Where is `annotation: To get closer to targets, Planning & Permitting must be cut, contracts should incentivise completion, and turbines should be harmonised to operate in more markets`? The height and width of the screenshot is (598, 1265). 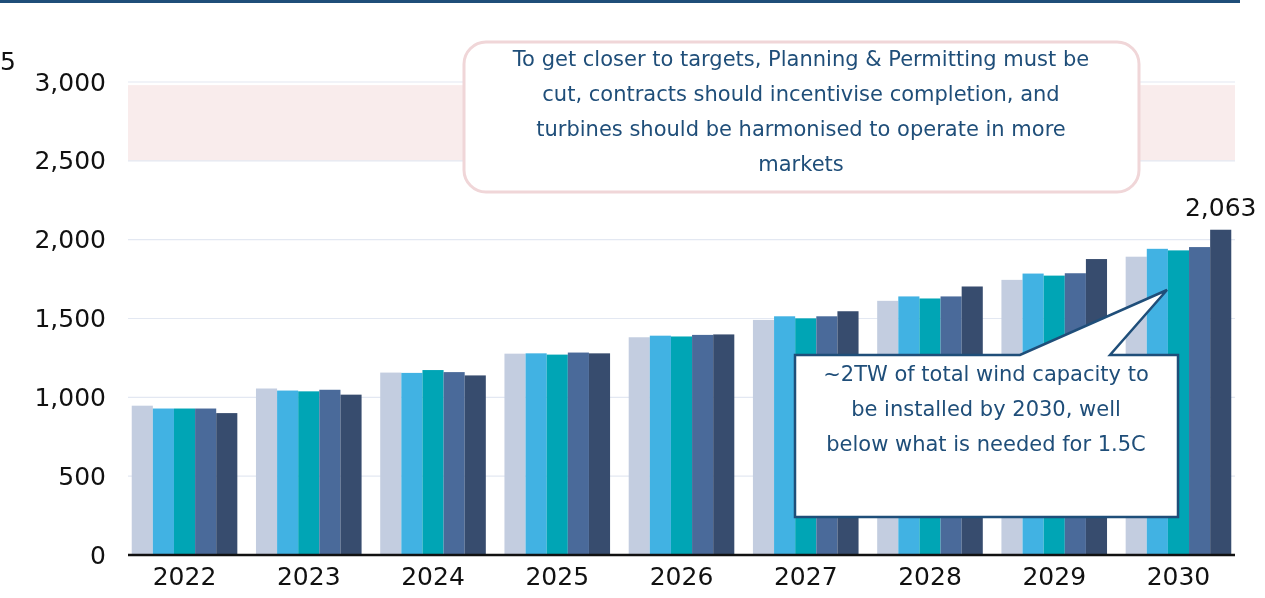
annotation: To get closer to targets, Planning & Permitting must be cut, contracts should incentivise completion, and turbines should be harmonised to operate in more markets is located at coordinates (800, 111).